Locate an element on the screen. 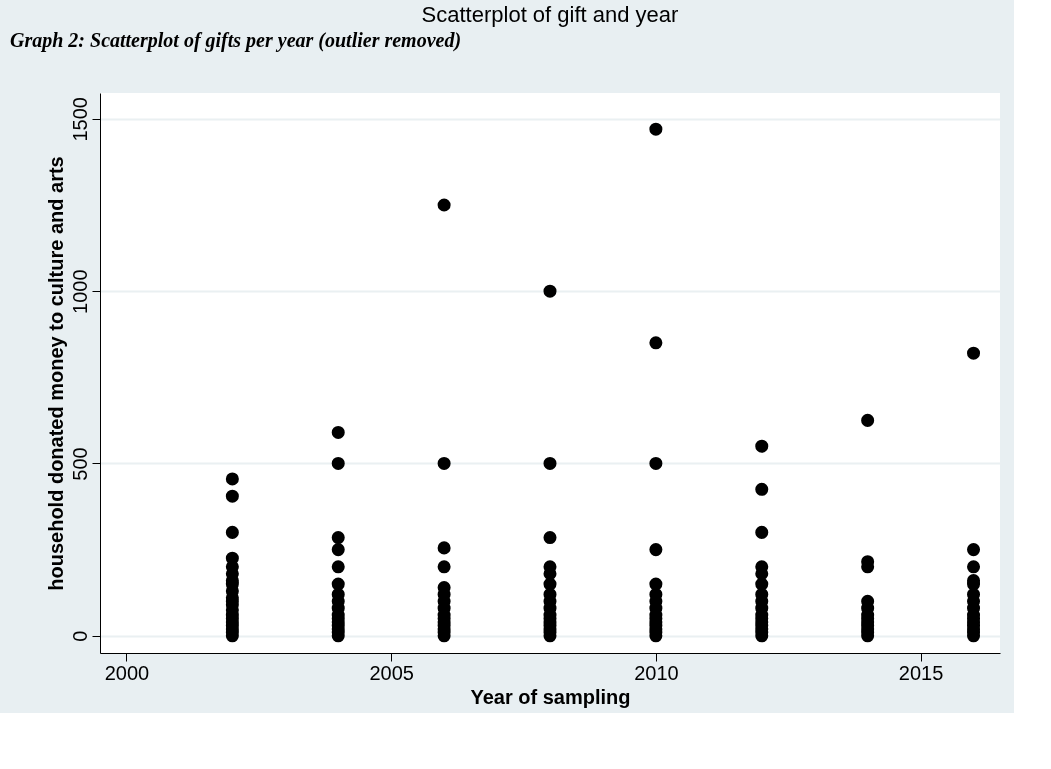 Image resolution: width=1051 pixels, height=769 pixels. y-tick-label: 1500 is located at coordinates (79, 119).